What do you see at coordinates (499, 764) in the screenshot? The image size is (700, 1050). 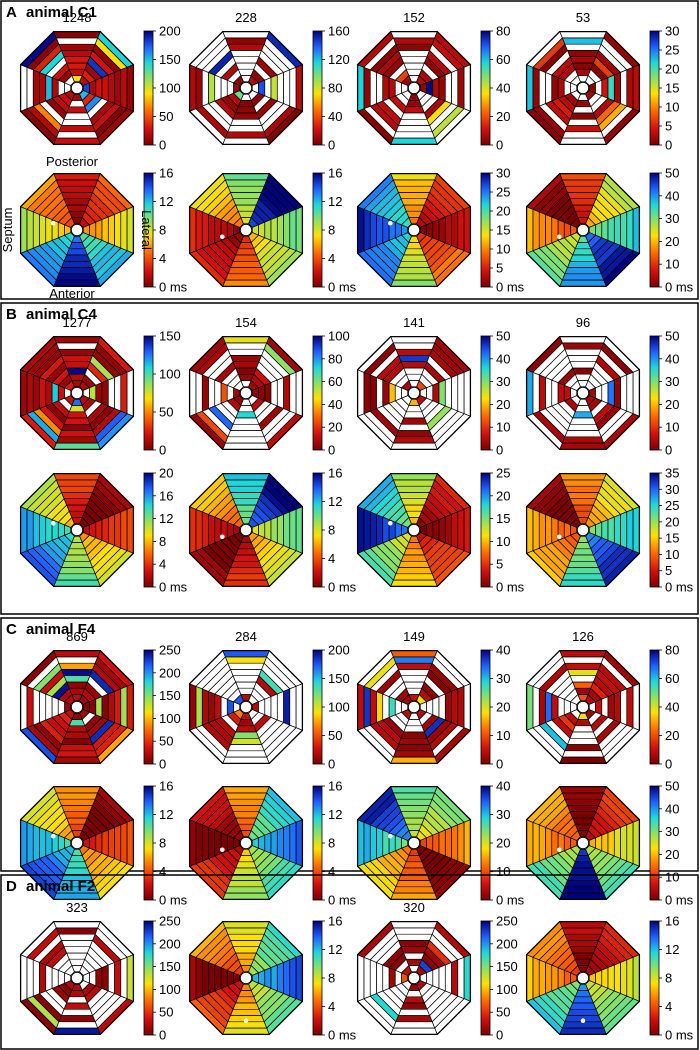 I see `colorbar-tick-label: 0` at bounding box center [499, 764].